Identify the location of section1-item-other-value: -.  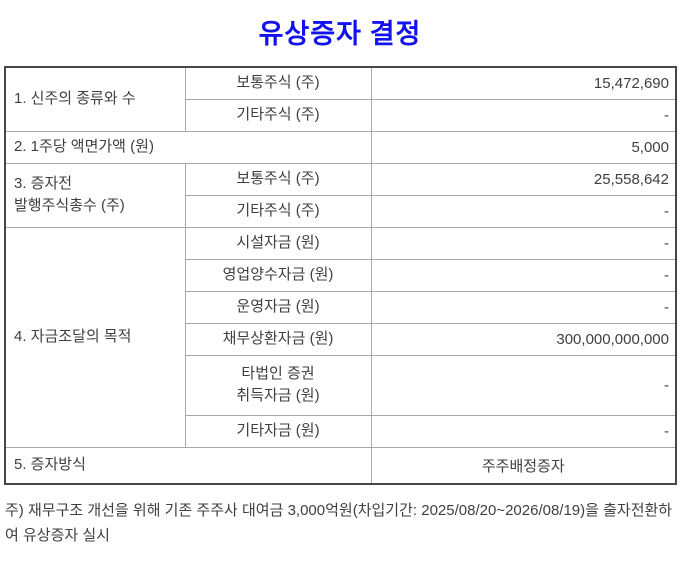
(523, 115).